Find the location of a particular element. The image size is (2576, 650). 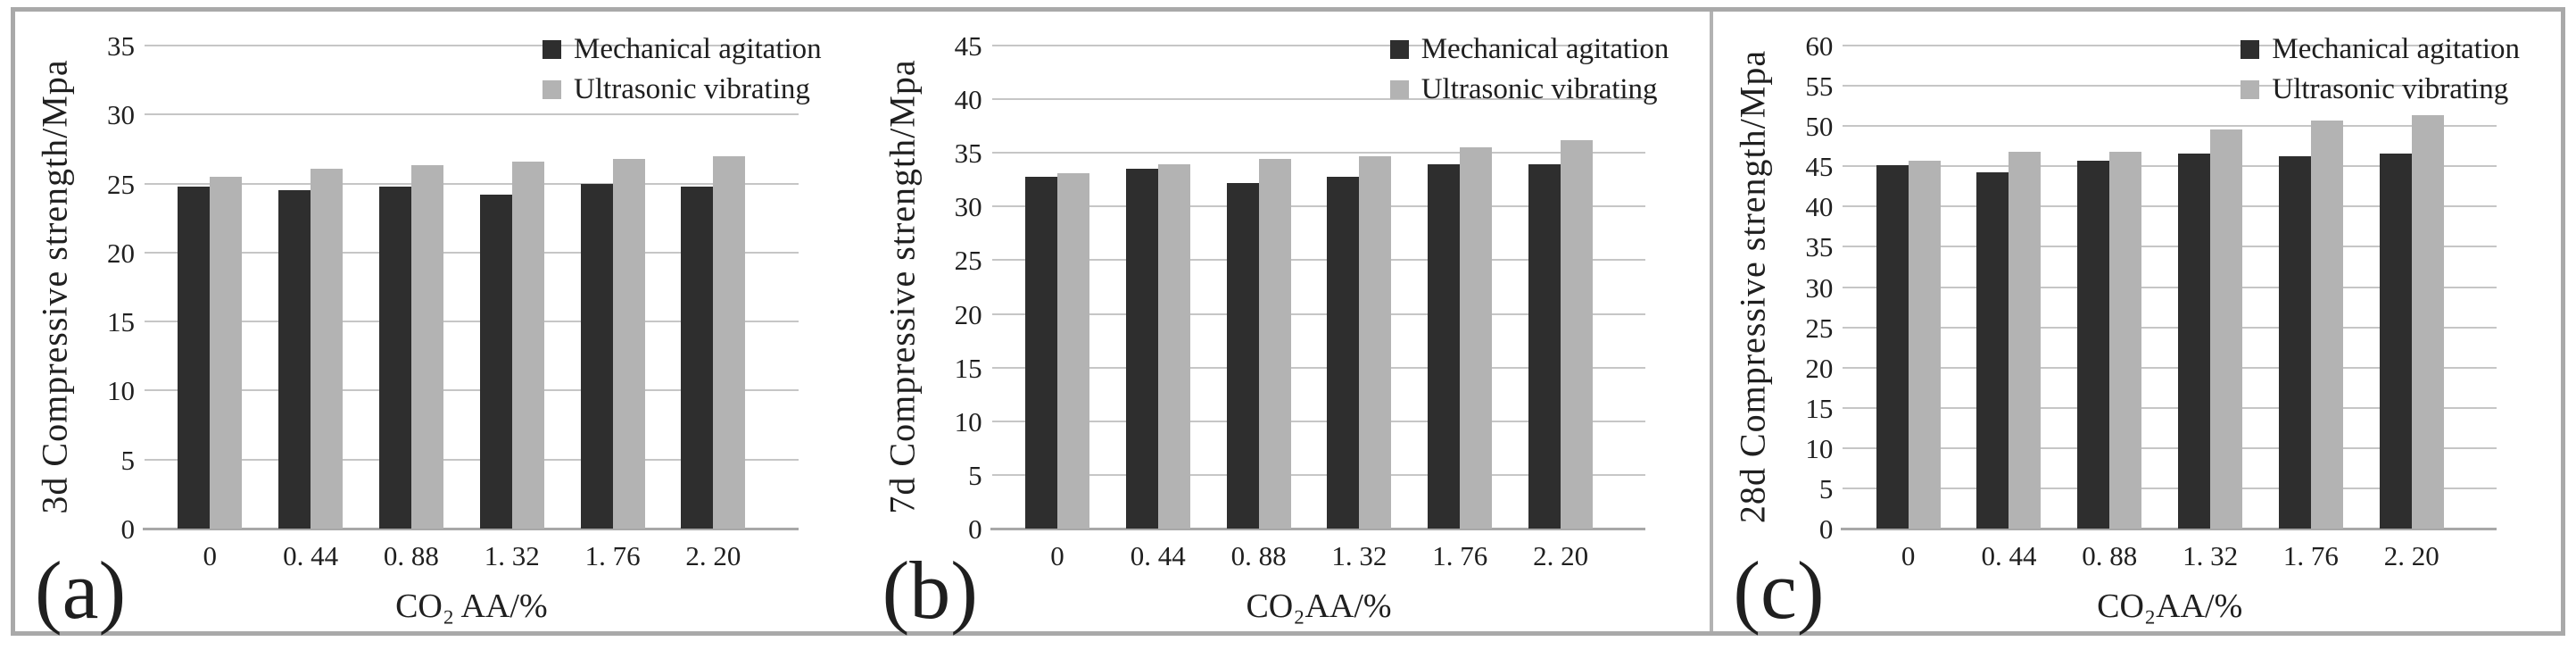

y-tick-label: 20 is located at coordinates (121, 253).